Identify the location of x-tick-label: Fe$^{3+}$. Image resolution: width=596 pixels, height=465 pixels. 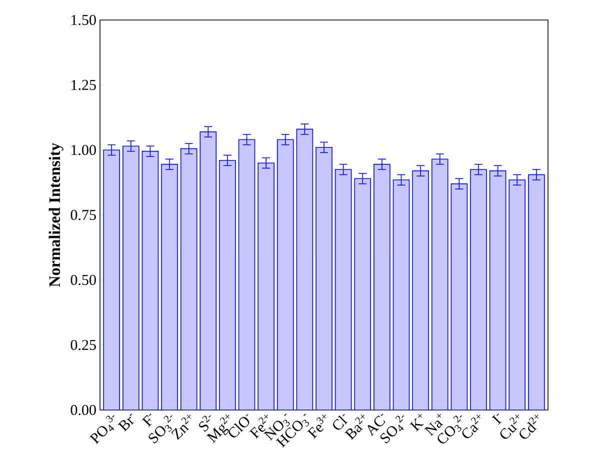
(316, 426).